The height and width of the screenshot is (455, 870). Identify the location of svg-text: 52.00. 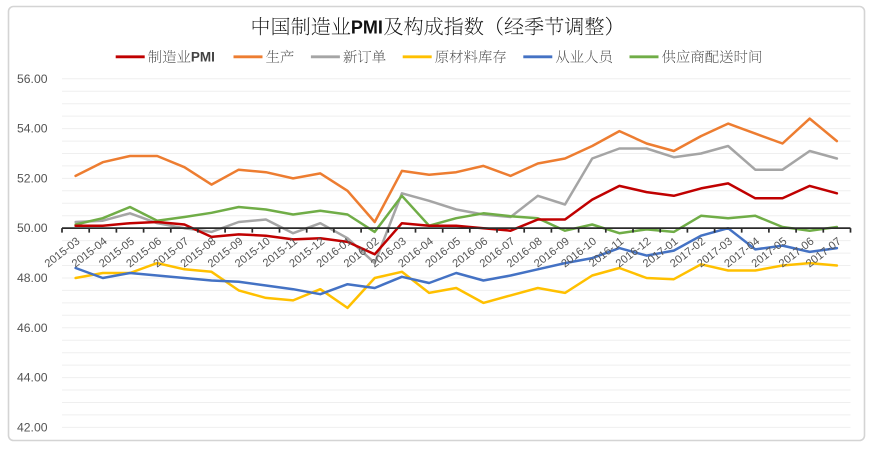
(32, 178).